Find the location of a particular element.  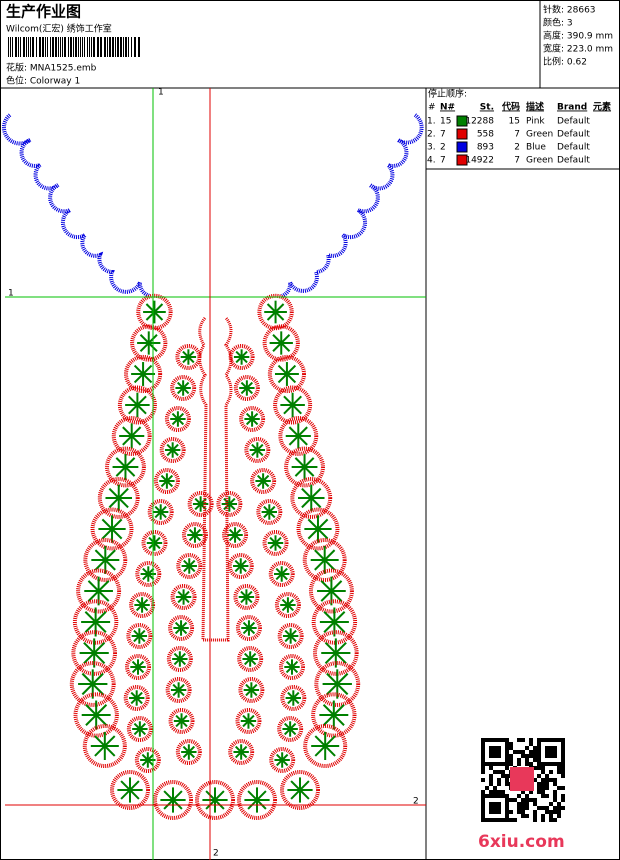

color-swatch is located at coordinates (462, 134).